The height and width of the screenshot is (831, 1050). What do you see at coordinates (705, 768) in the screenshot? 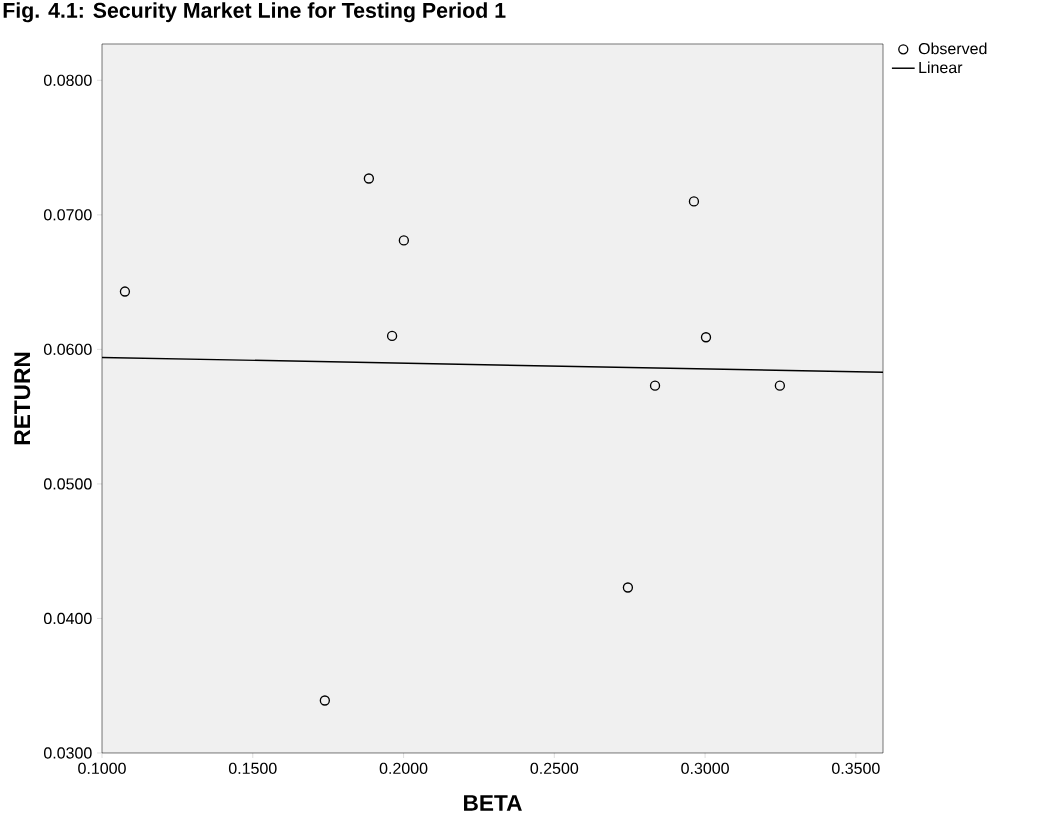
I see `x-tick-label: 0.3000` at bounding box center [705, 768].